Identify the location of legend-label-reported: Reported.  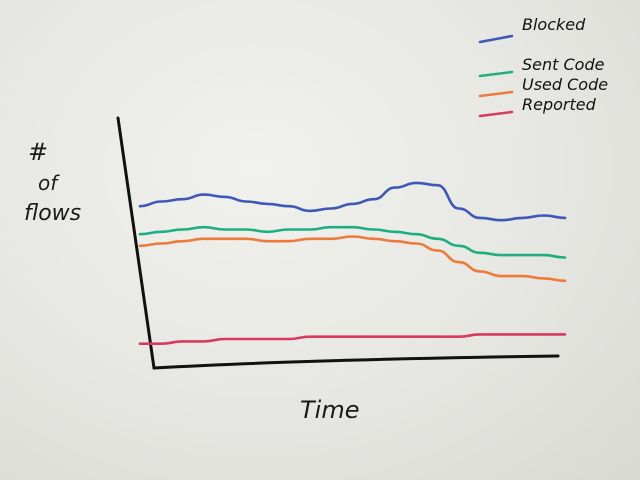
(559, 104).